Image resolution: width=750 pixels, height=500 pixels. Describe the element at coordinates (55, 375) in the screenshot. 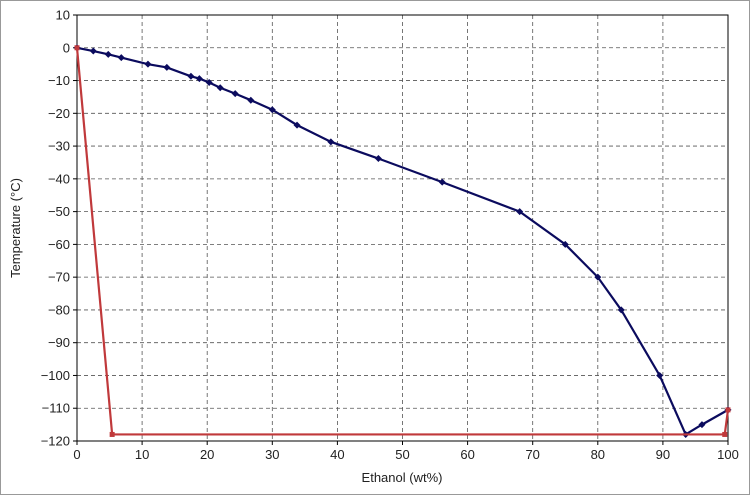

I see `y-tick-label: −100` at that location.